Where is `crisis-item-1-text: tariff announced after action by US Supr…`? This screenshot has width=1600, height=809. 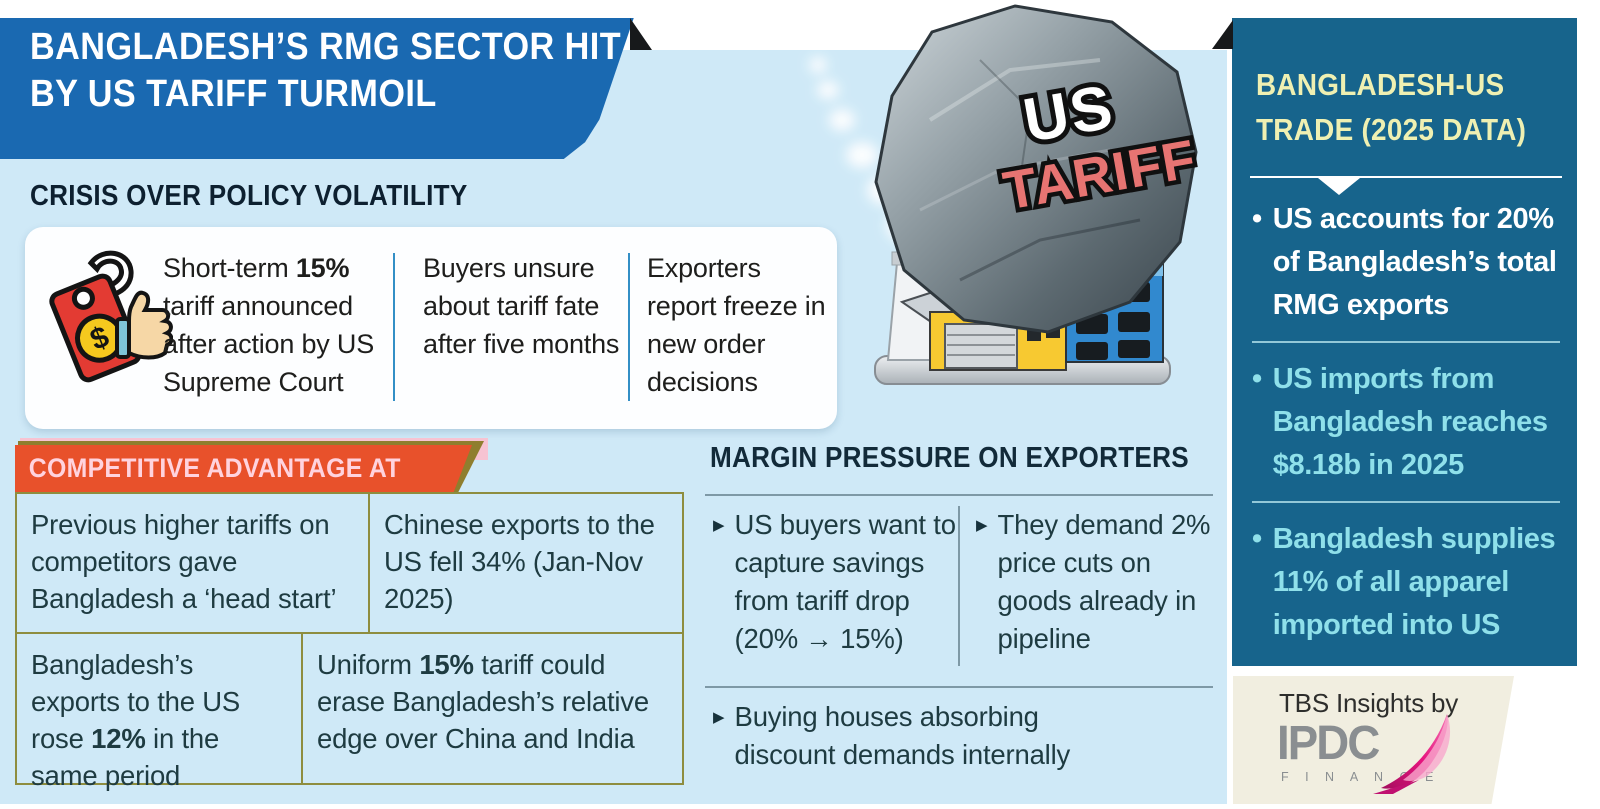
crisis-item-1-text: tariff announced after action by US Supr… is located at coordinates (269, 344).